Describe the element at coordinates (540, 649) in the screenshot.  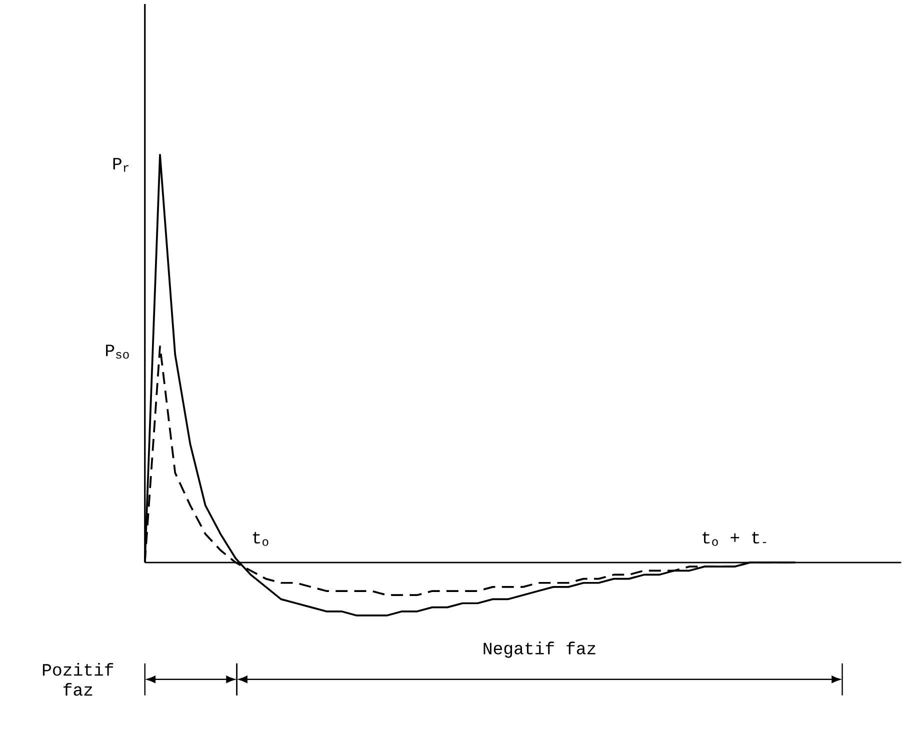
I see `text: Negatif faz` at that location.